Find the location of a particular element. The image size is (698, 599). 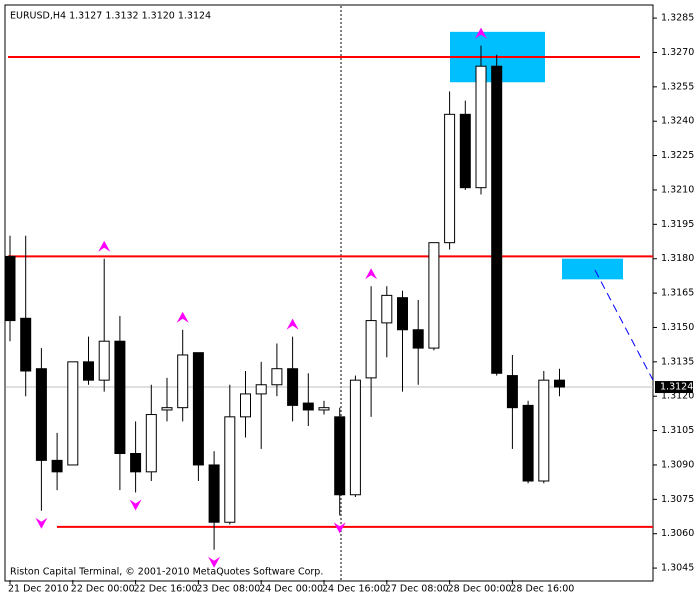

y-tick-label: 1.3210 is located at coordinates (677, 189).